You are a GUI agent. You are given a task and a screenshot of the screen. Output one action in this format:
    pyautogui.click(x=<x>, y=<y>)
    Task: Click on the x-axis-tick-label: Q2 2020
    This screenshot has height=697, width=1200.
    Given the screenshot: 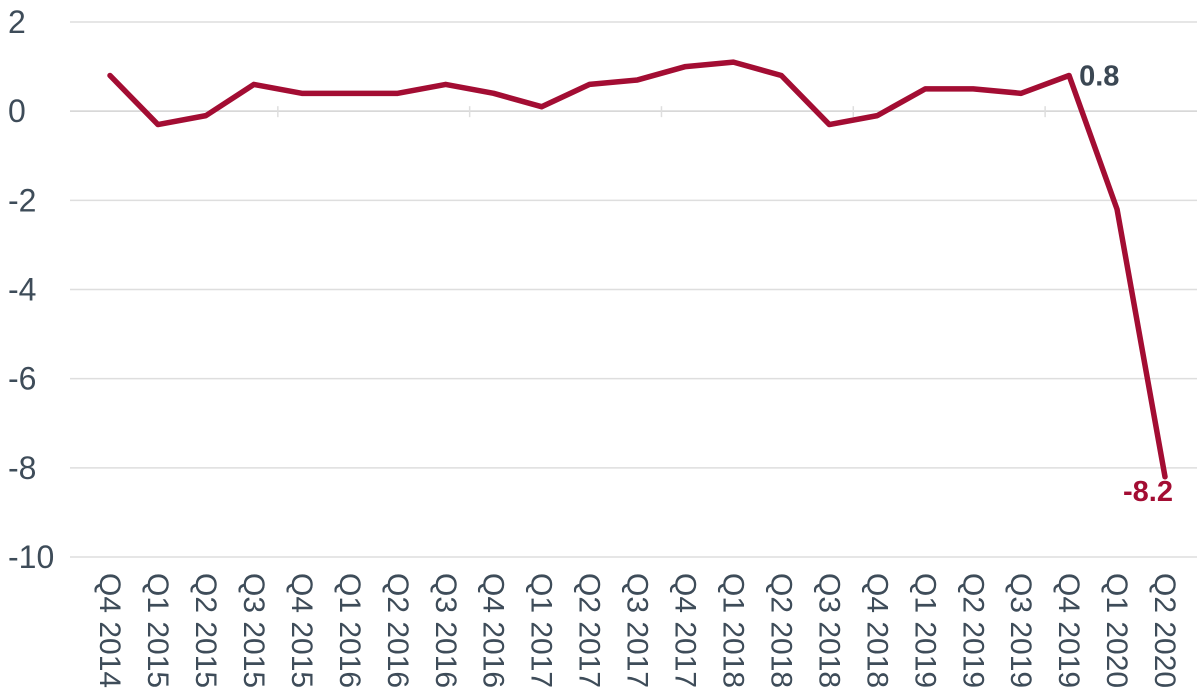 What is the action you would take?
    pyautogui.click(x=1164, y=630)
    